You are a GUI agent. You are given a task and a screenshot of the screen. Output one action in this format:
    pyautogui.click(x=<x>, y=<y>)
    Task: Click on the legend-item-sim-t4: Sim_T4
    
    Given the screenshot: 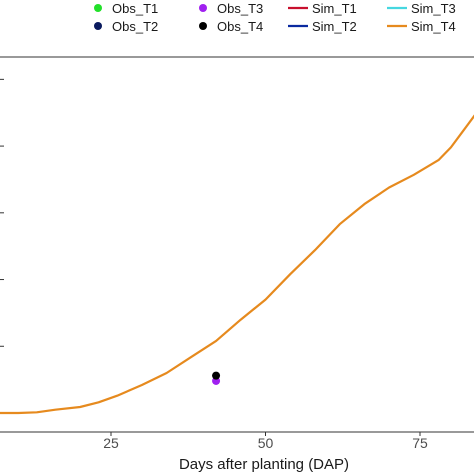 What is the action you would take?
    pyautogui.click(x=421, y=26)
    